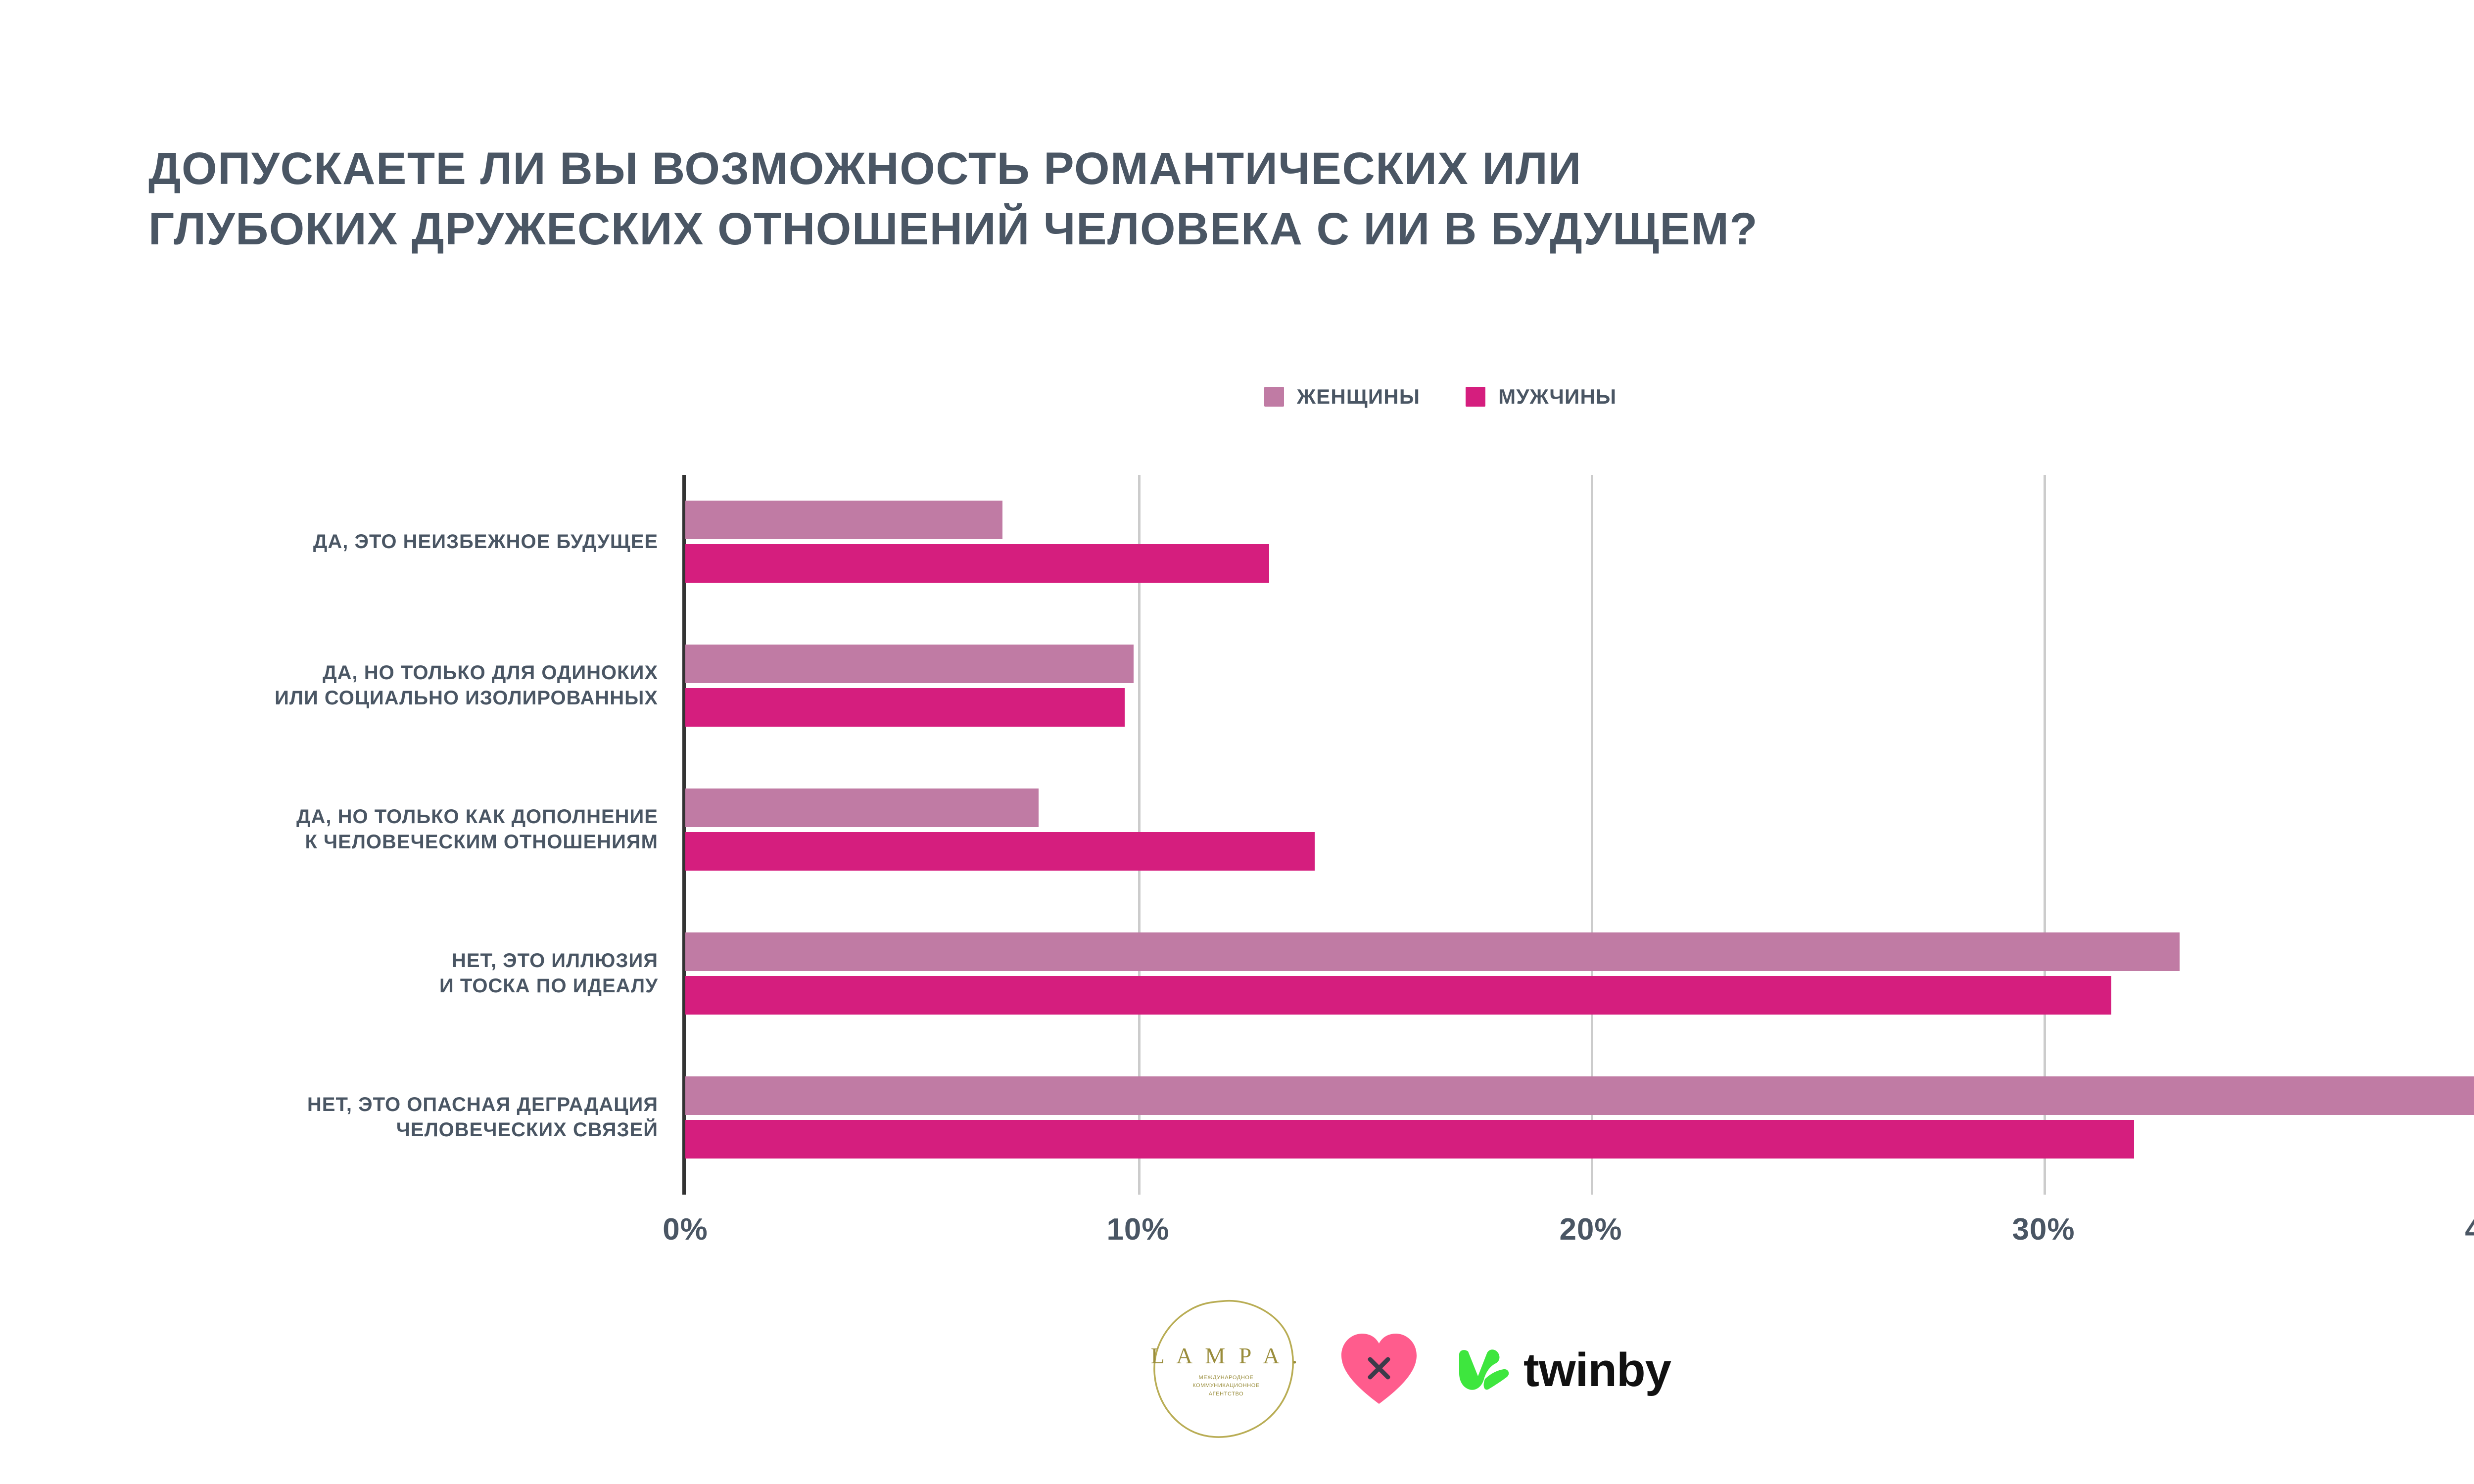  I want to click on y-axis-line, so click(684, 835).